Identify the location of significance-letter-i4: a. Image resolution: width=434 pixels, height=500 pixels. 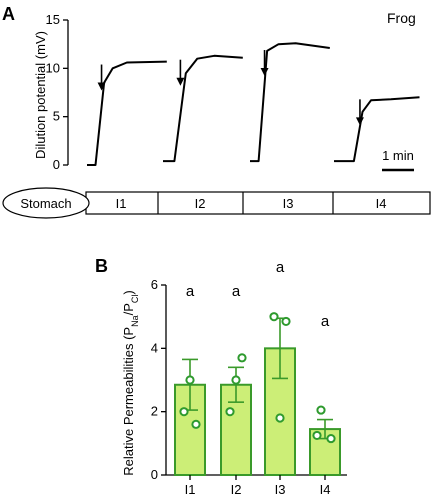
(325, 321).